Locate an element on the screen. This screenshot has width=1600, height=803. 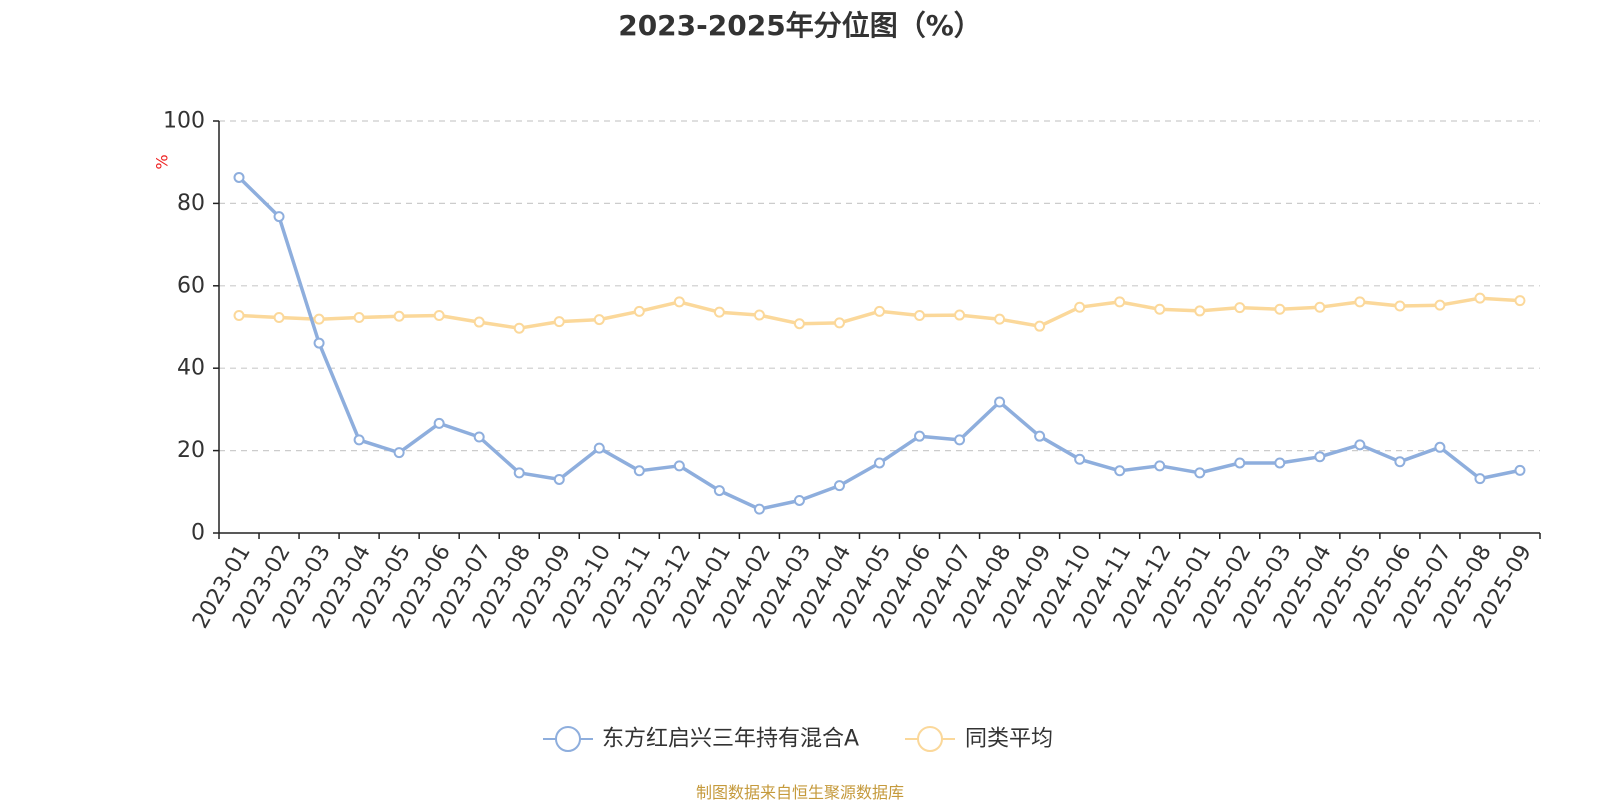
legend: 东方红启兴三年持有混合A 同类平均 is located at coordinates (798, 739).